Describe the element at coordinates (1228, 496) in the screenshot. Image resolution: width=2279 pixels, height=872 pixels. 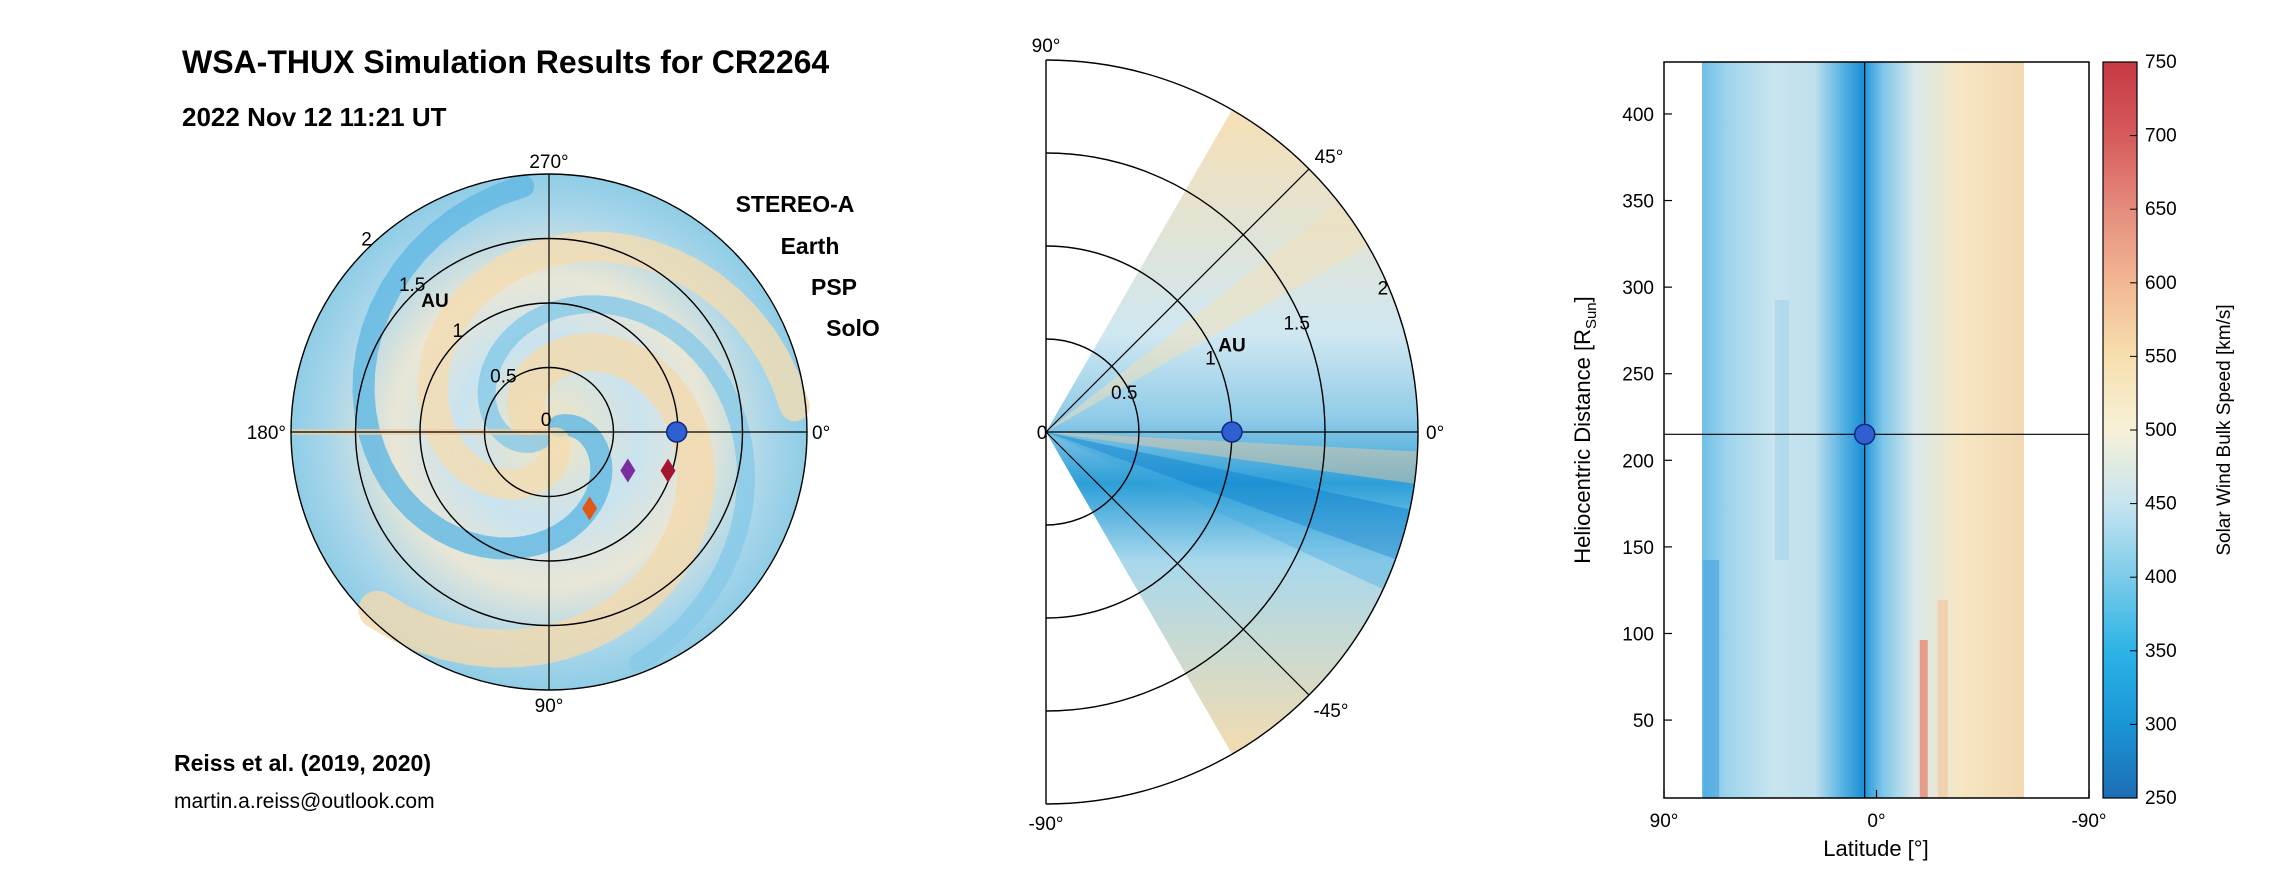
I see `fast-wind-band` at that location.